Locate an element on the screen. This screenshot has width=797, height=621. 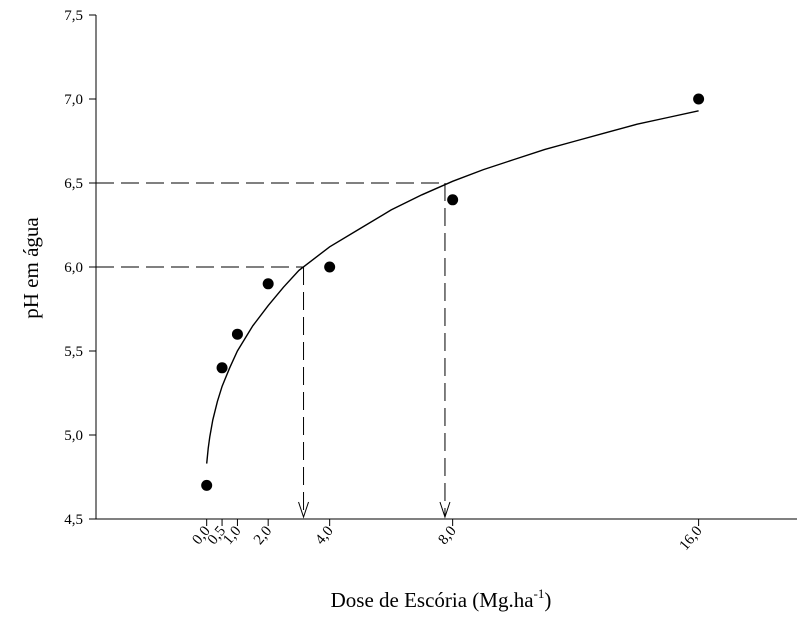
x-tick-label: 1,0 is located at coordinates (232, 535).